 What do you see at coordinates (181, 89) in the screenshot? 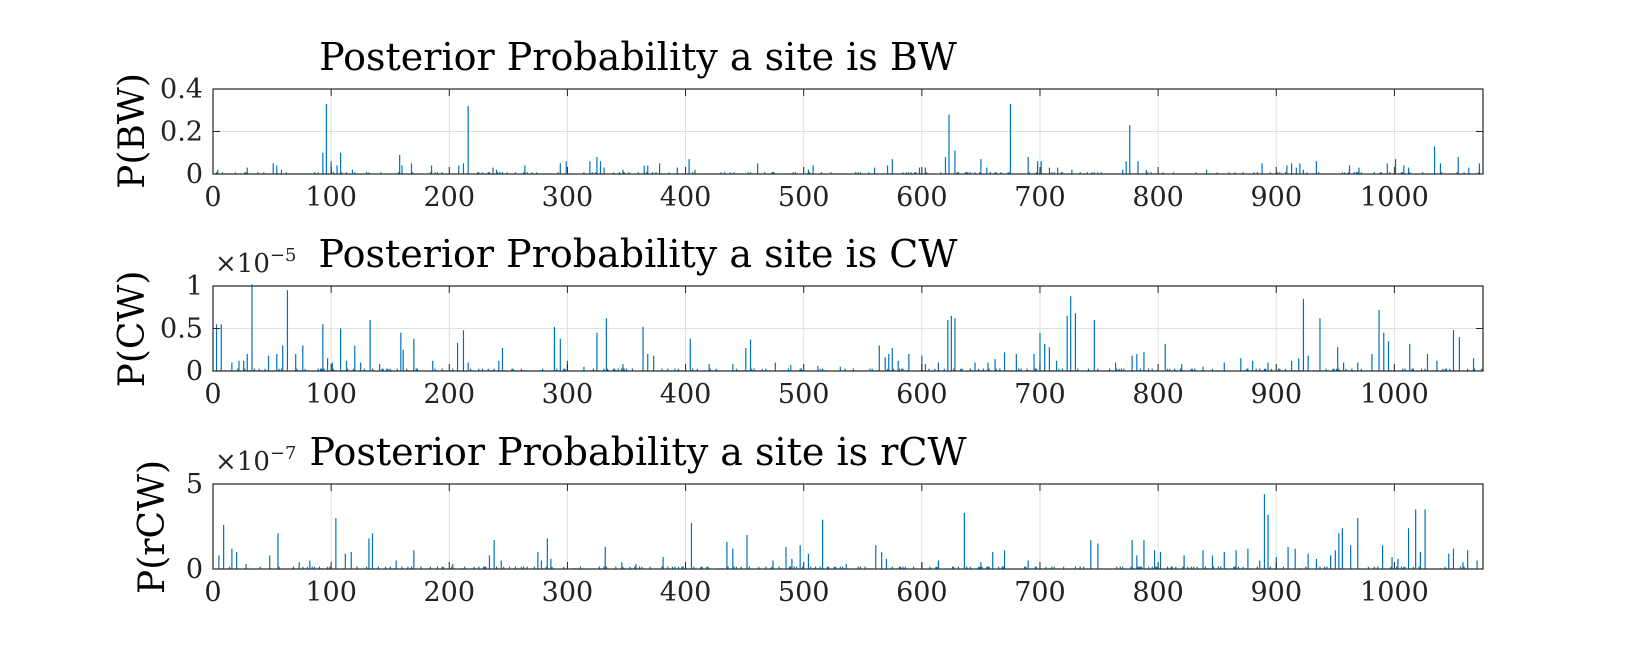
I see `y-tick-label: 0.4` at bounding box center [181, 89].